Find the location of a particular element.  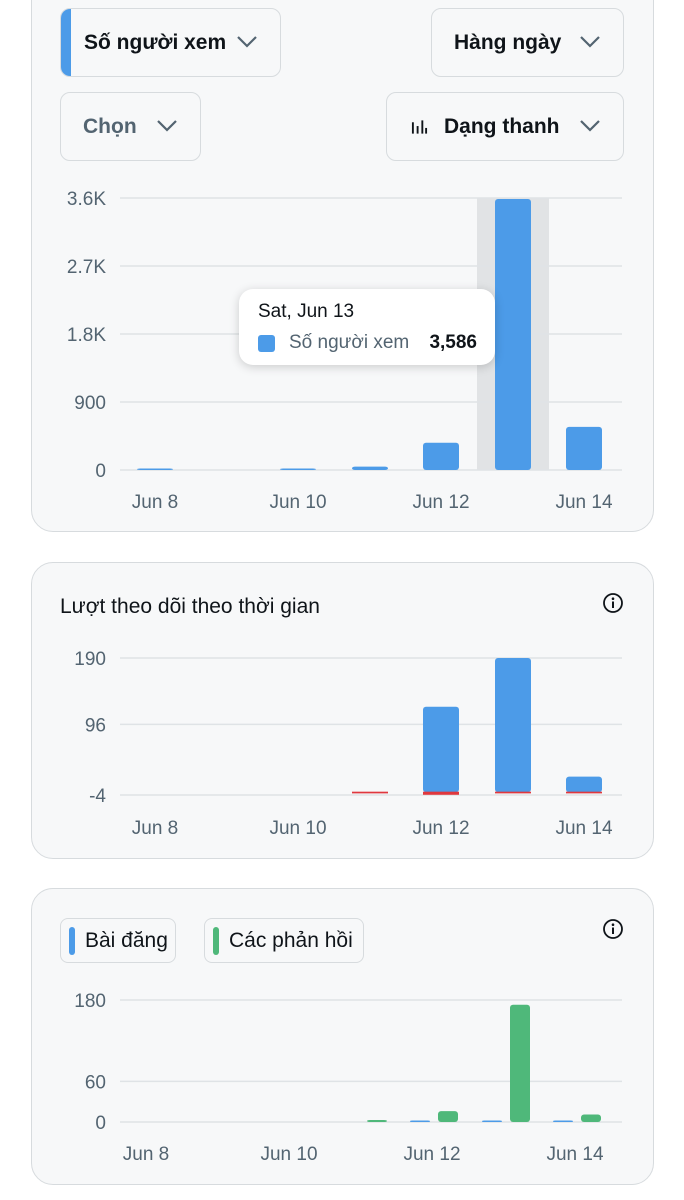

y-tick-label: 2.7K is located at coordinates (86, 267).